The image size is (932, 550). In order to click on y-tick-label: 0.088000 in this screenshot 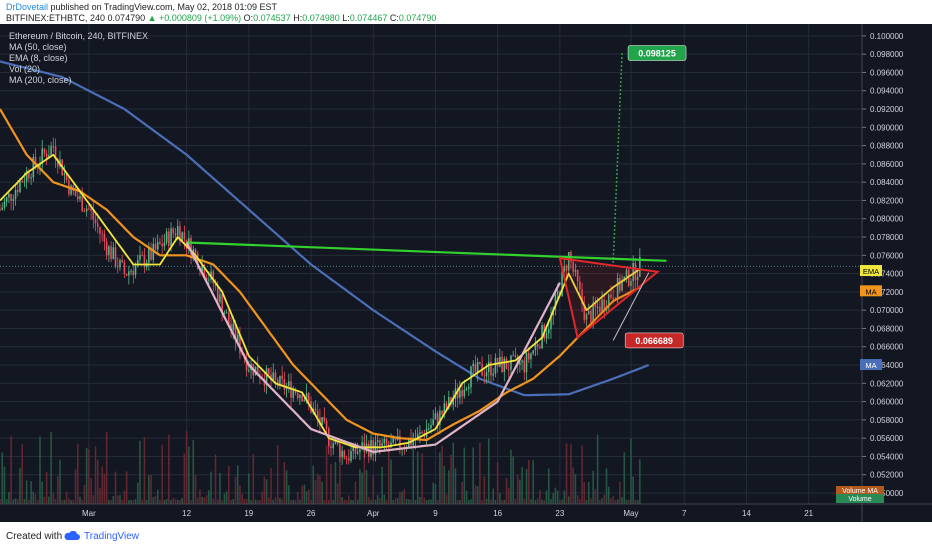, I will do `click(887, 146)`.